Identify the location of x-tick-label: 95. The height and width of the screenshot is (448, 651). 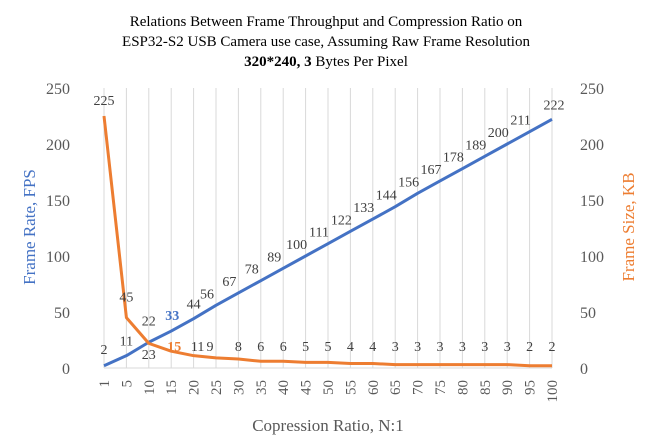
(531, 387).